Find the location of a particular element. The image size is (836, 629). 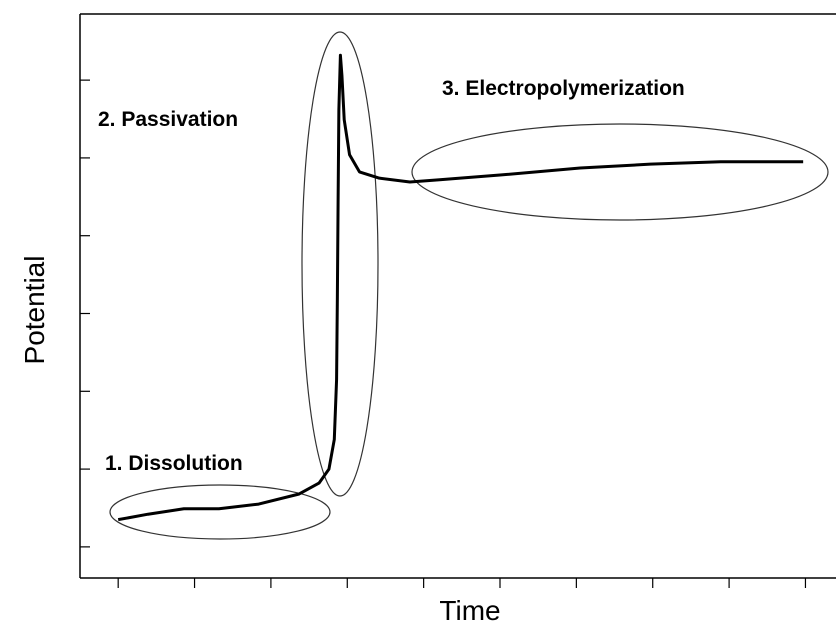

y-axis-label: Potential is located at coordinates (34, 310).